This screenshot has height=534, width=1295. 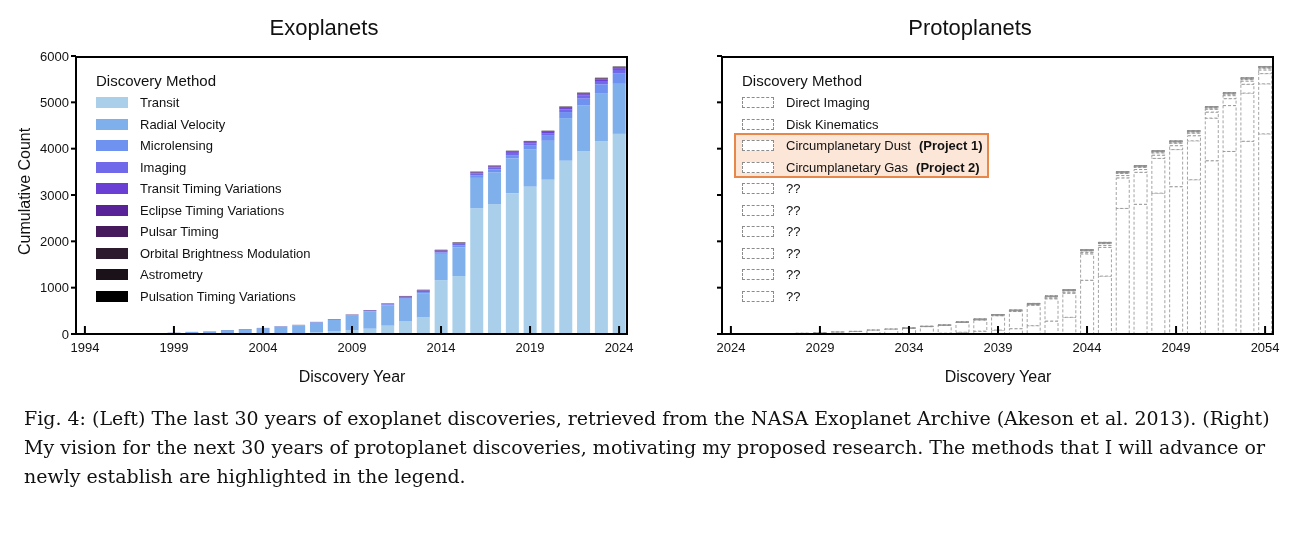 What do you see at coordinates (24, 191) in the screenshot?
I see `y-axis-title: Cumulative Count` at bounding box center [24, 191].